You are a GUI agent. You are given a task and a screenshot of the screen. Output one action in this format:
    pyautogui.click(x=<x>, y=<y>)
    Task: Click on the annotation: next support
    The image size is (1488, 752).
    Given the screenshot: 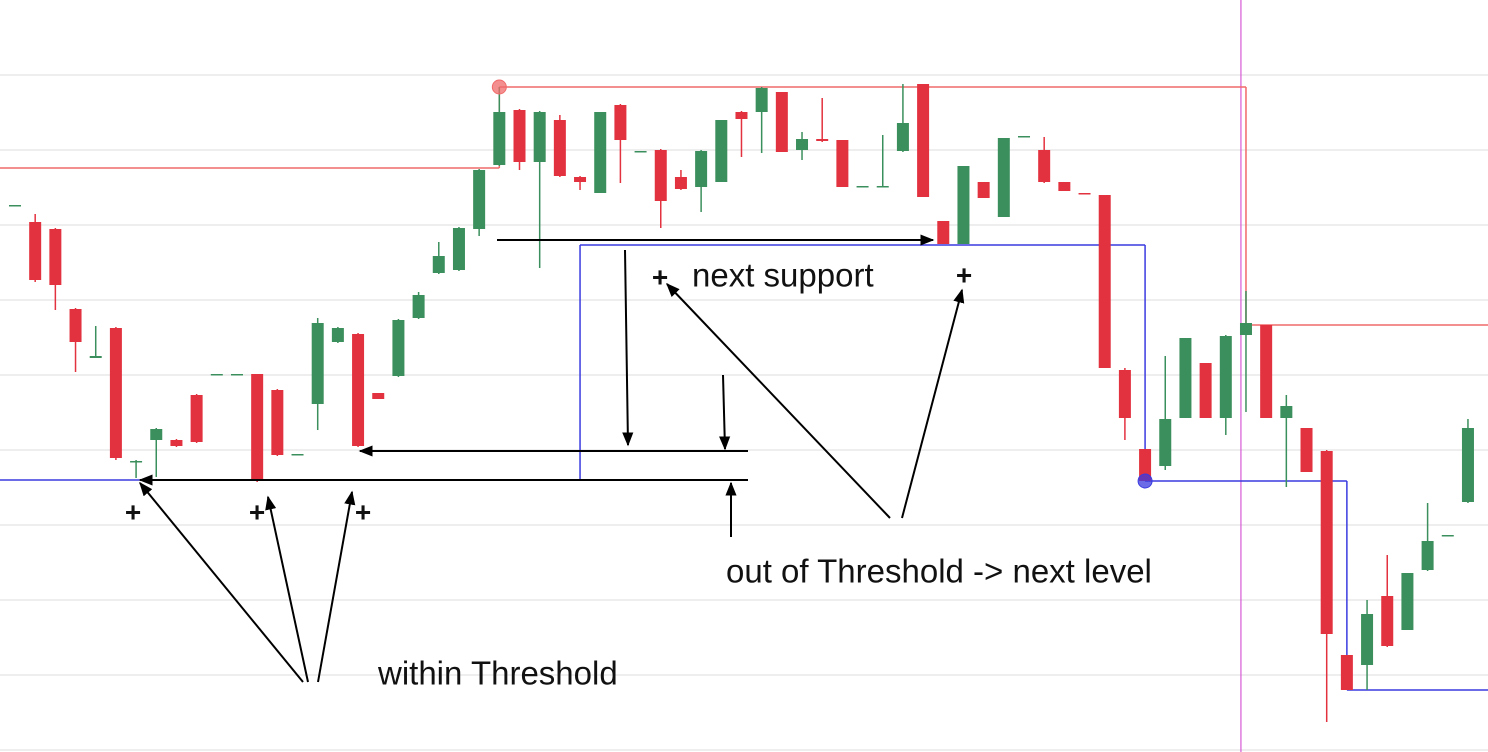 What is the action you would take?
    pyautogui.click(x=783, y=275)
    